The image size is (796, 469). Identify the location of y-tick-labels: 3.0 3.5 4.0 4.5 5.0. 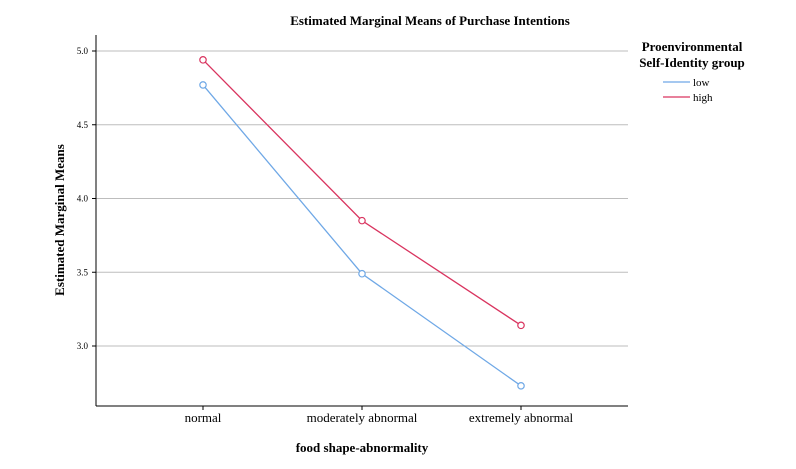
(86, 198).